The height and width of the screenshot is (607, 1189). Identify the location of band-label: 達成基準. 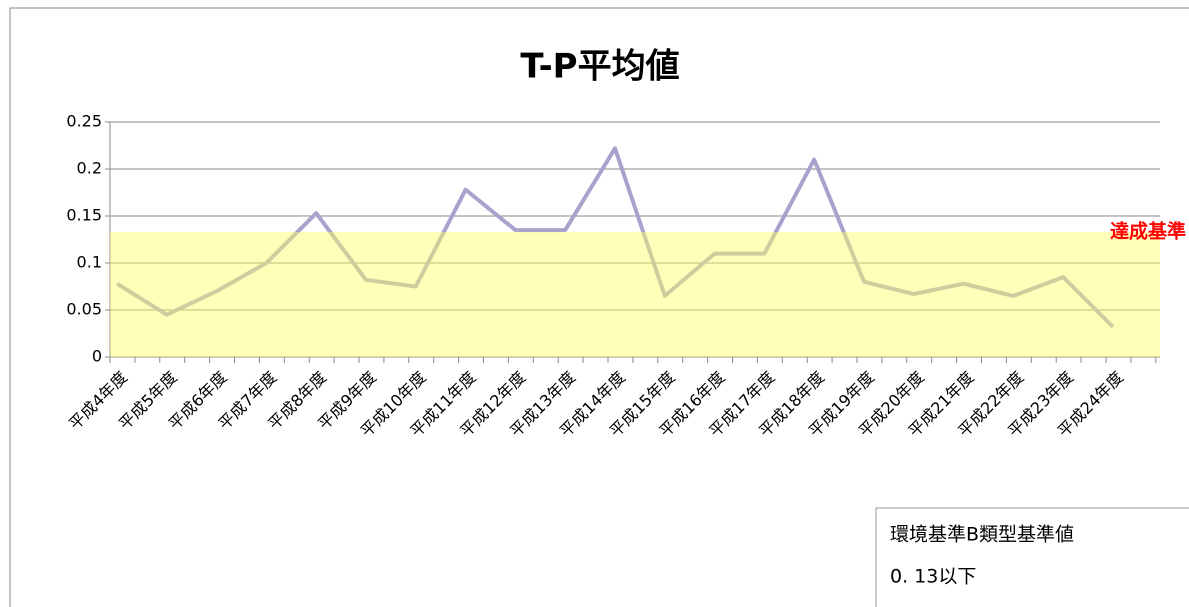
(1148, 230).